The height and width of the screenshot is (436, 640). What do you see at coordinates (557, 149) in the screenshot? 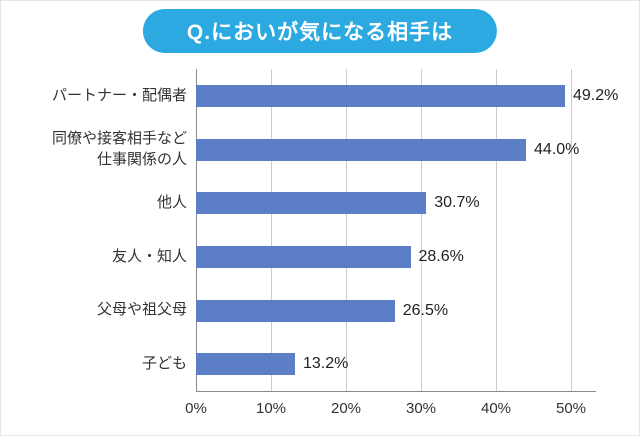
I see `value-label: 44.0%` at bounding box center [557, 149].